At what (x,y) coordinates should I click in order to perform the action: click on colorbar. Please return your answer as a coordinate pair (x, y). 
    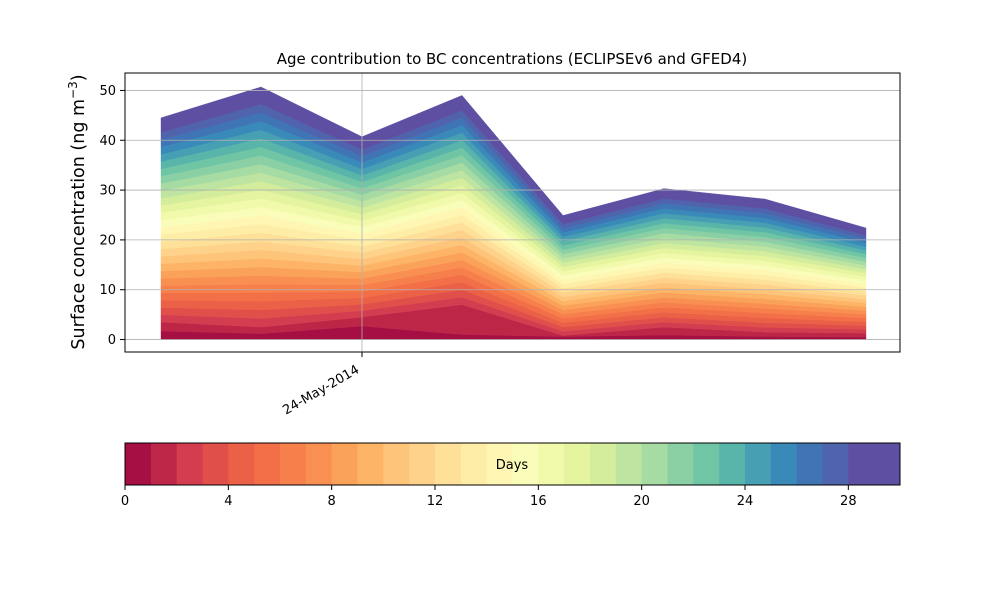
    Looking at the image, I should click on (513, 464).